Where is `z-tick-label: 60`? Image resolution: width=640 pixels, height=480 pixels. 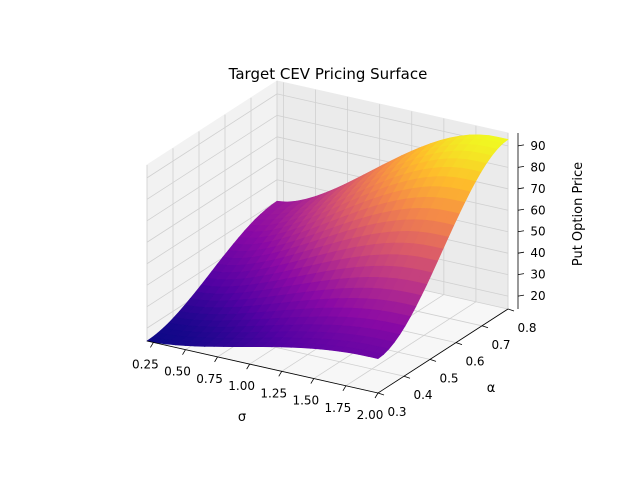
z-tick-label: 60 is located at coordinates (537, 210).